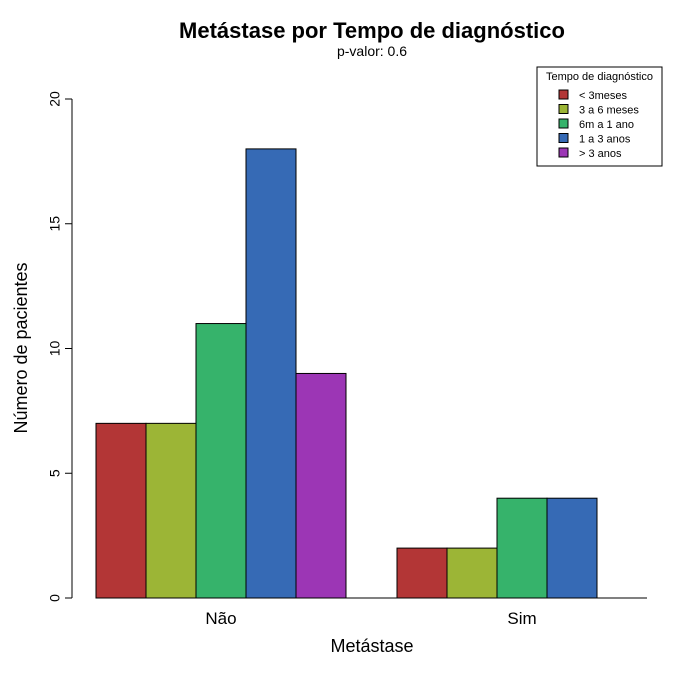 The image size is (700, 700). What do you see at coordinates (55, 99) in the screenshot?
I see `y-tick-label: 20` at bounding box center [55, 99].